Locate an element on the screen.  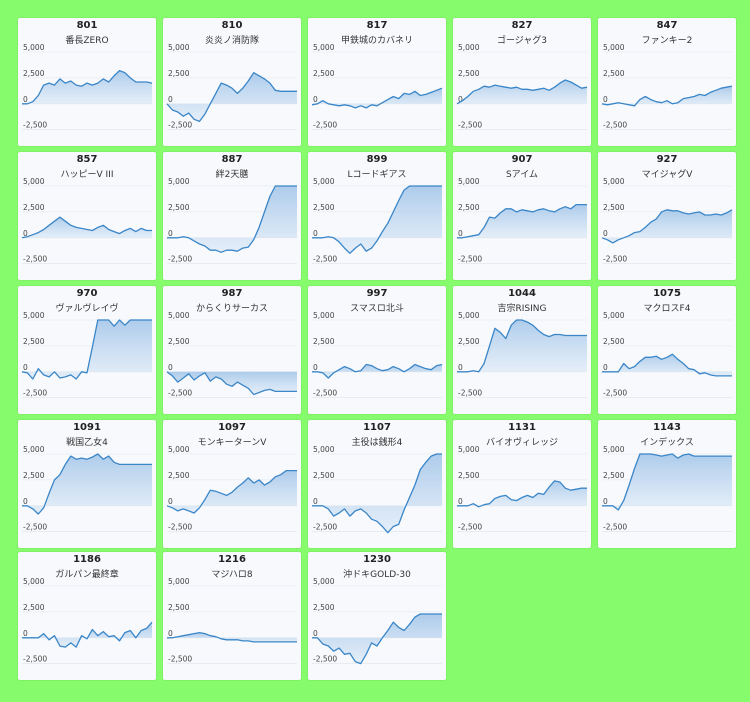
chart-card: 5,000 2,500 0 -2,500 801 番長ZERO is located at coordinates (87, 82).